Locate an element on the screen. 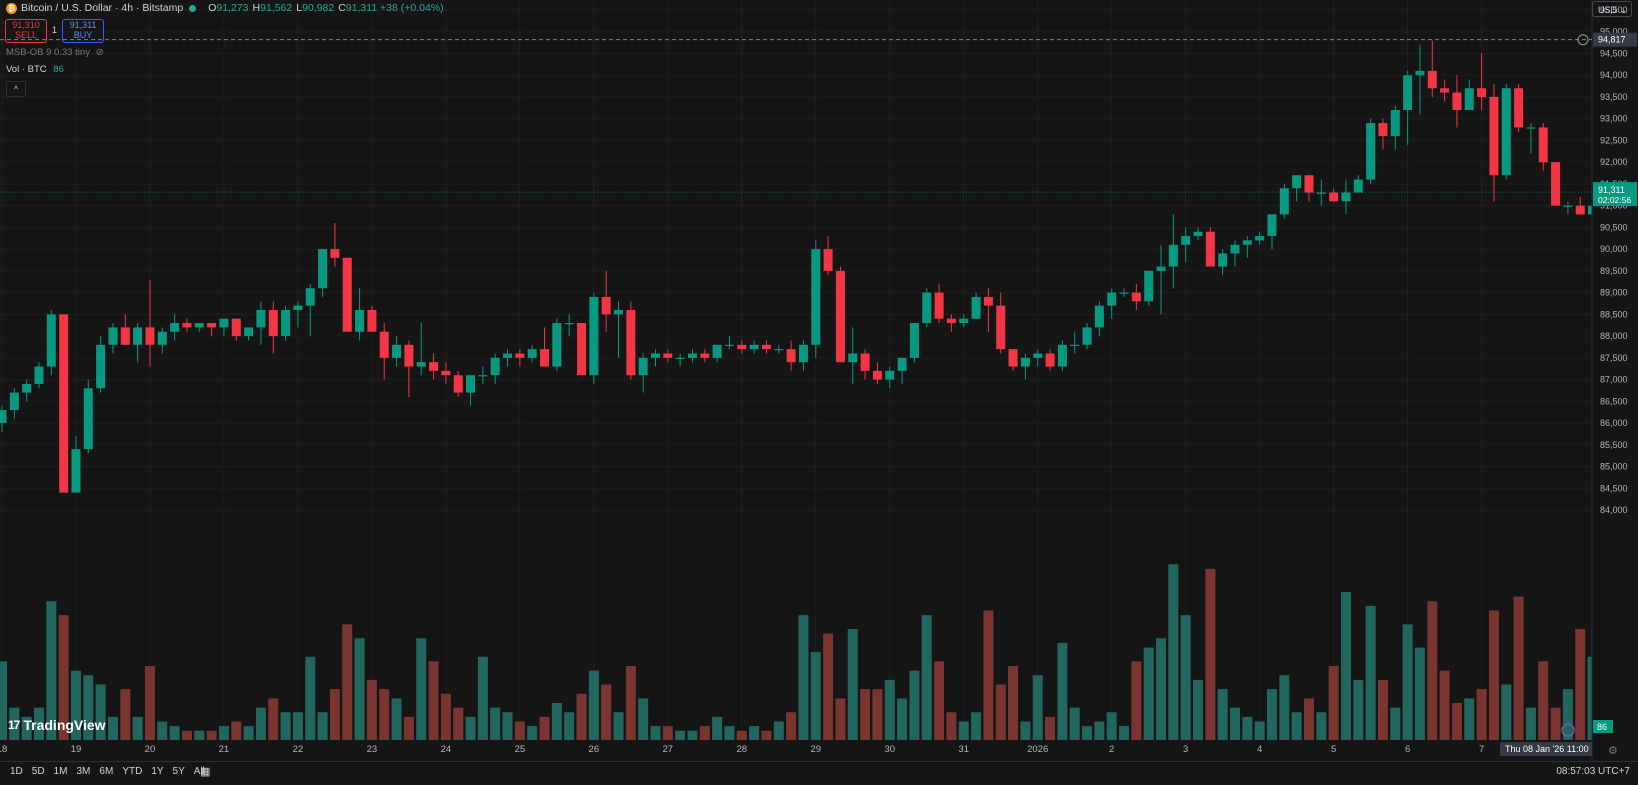 This screenshot has width=1638, height=785. price-tick-label: 85,000 is located at coordinates (1614, 467).